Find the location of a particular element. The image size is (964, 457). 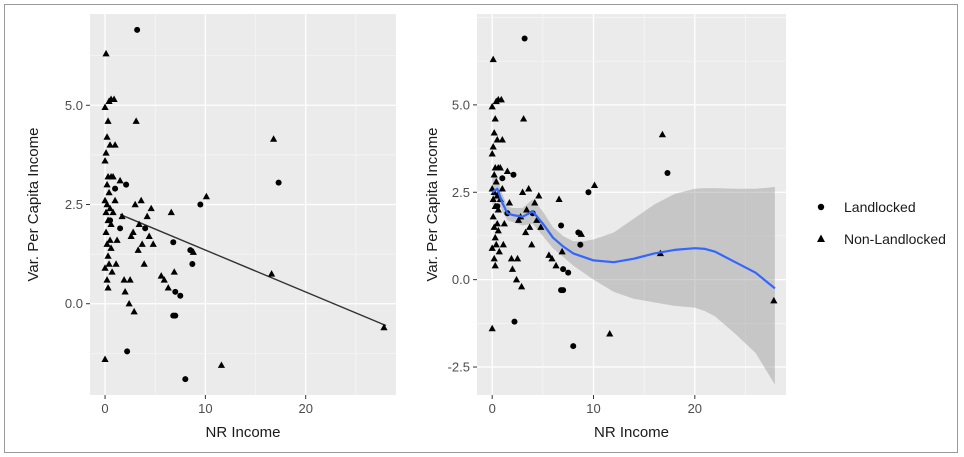

loess-smooth-line is located at coordinates (633, 238).